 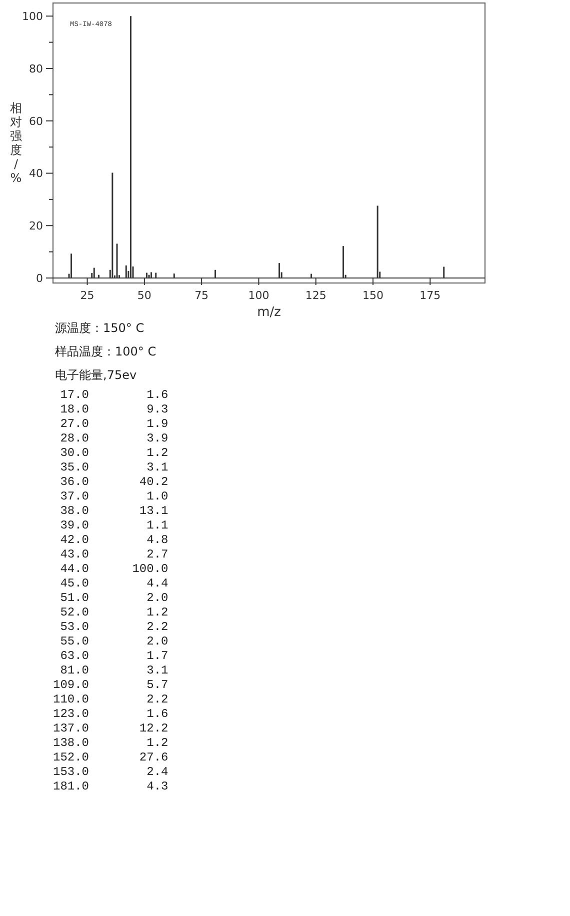 What do you see at coordinates (110, 482) in the screenshot?
I see `text: 36.0 40.2` at bounding box center [110, 482].